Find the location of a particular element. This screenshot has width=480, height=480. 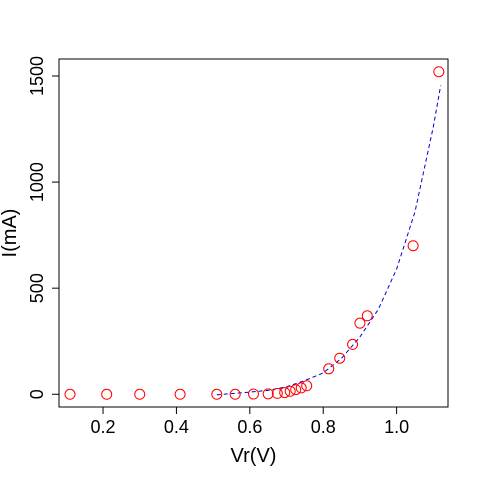

y-axis: 0 500 1000 1500 is located at coordinates (43, 227).